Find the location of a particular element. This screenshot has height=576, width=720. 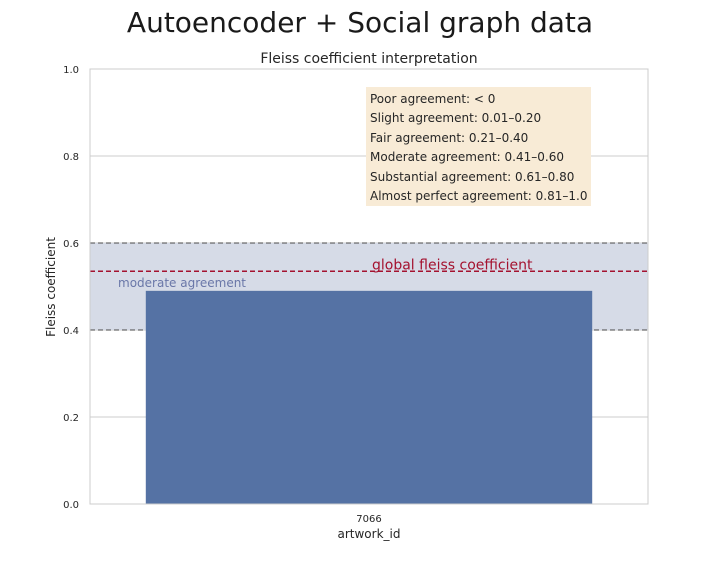

band-label: moderate agreement is located at coordinates (182, 283).